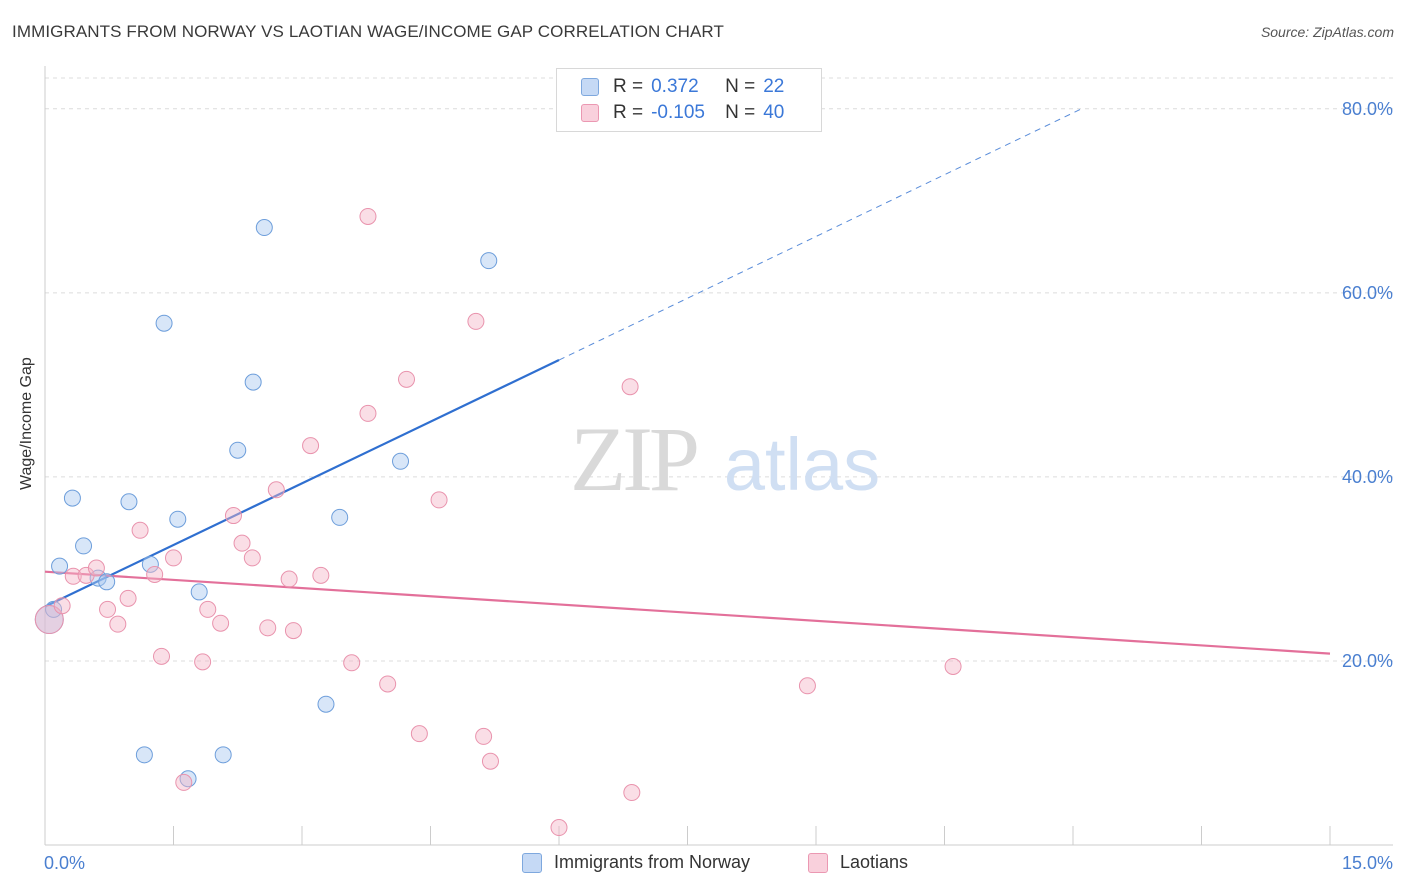 The height and width of the screenshot is (892, 1406). I want to click on watermark: ZIP atlas, so click(725, 459).